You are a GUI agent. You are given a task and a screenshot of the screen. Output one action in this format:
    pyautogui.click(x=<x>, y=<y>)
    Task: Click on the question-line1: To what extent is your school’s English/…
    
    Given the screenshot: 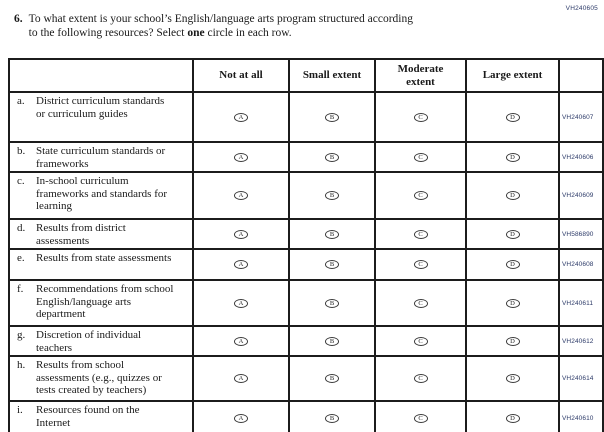 What is the action you would take?
    pyautogui.click(x=220, y=19)
    